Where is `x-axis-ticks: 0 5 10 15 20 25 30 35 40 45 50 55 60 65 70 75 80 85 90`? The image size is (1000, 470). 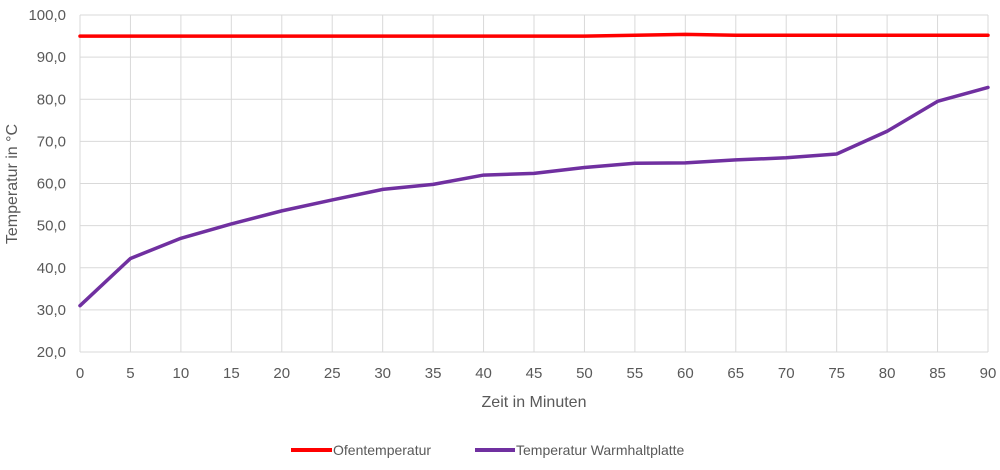
x-axis-ticks: 0 5 10 15 20 25 30 35 40 45 50 55 60 65 70 75 80 85 90 is located at coordinates (536, 373).